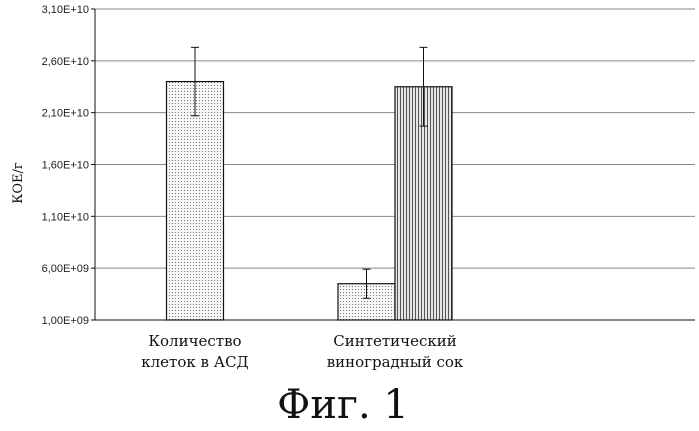 The width and height of the screenshot is (699, 431). Describe the element at coordinates (395, 341) in the screenshot. I see `x-category-label-line: Синтетический` at that location.